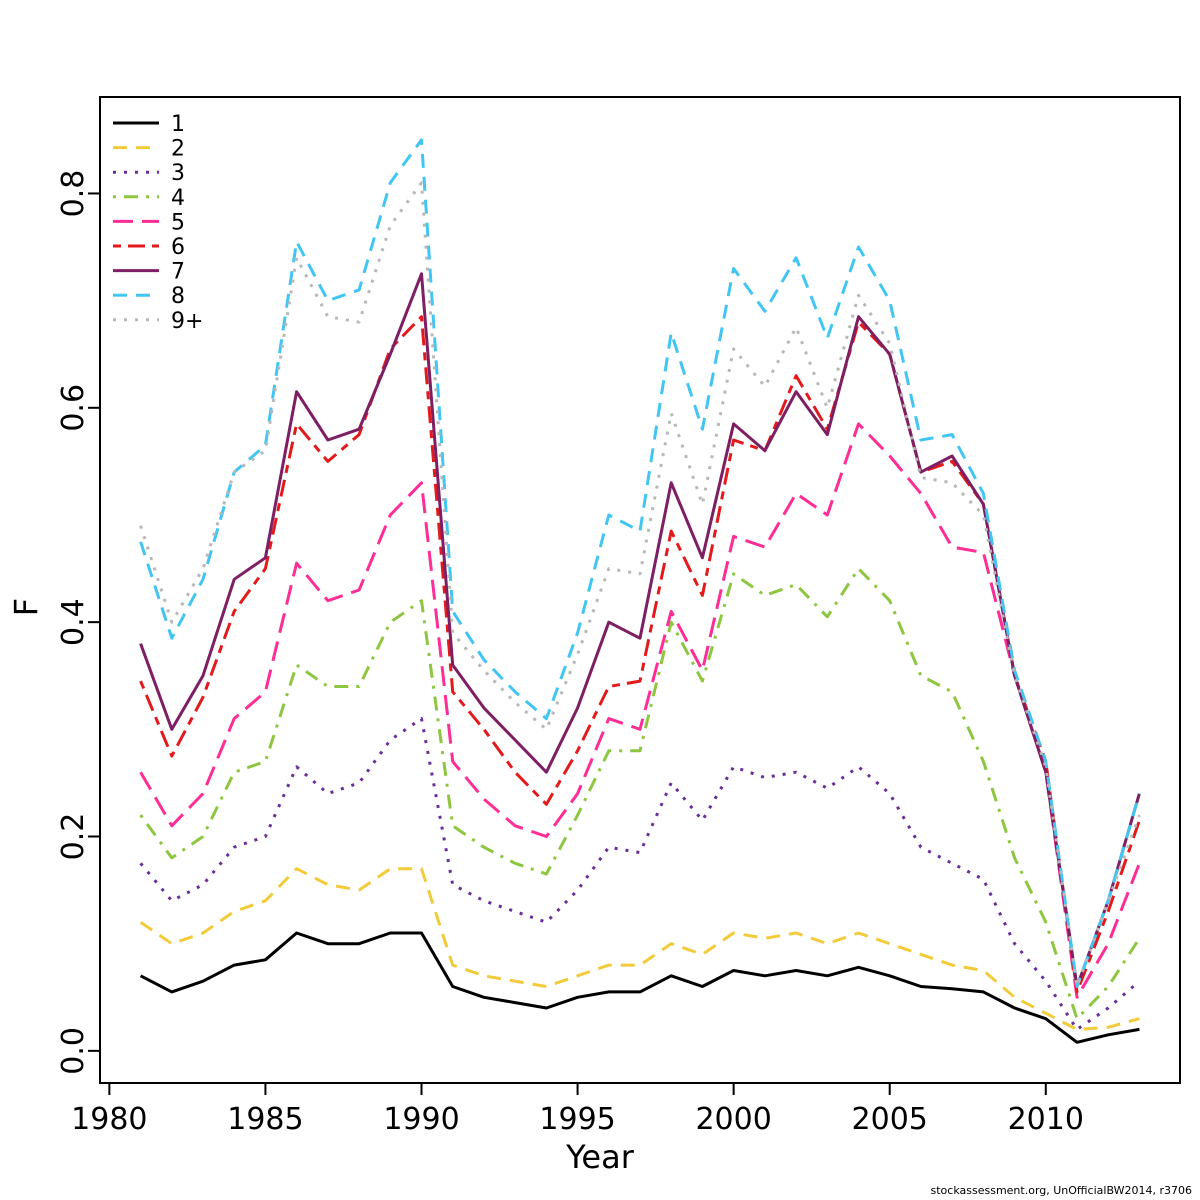 Image resolution: width=1200 pixels, height=1200 pixels. Describe the element at coordinates (178, 247) in the screenshot. I see `legend-label-6: 6` at that location.